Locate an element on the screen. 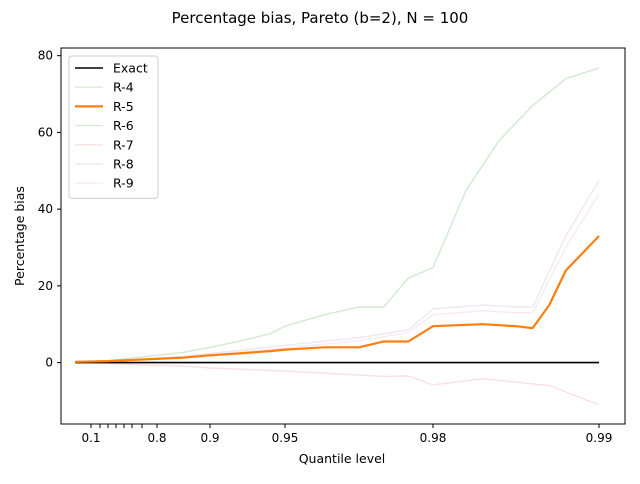 The width and height of the screenshot is (640, 484). x-tick-label: 0.99 is located at coordinates (599, 438).